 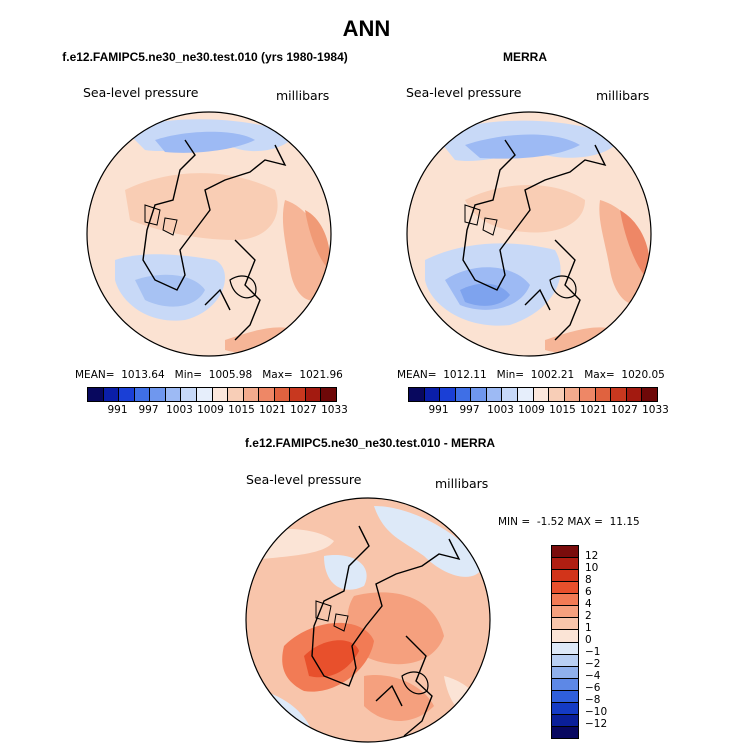 I want to click on diff-colorbar, so click(x=565, y=642).